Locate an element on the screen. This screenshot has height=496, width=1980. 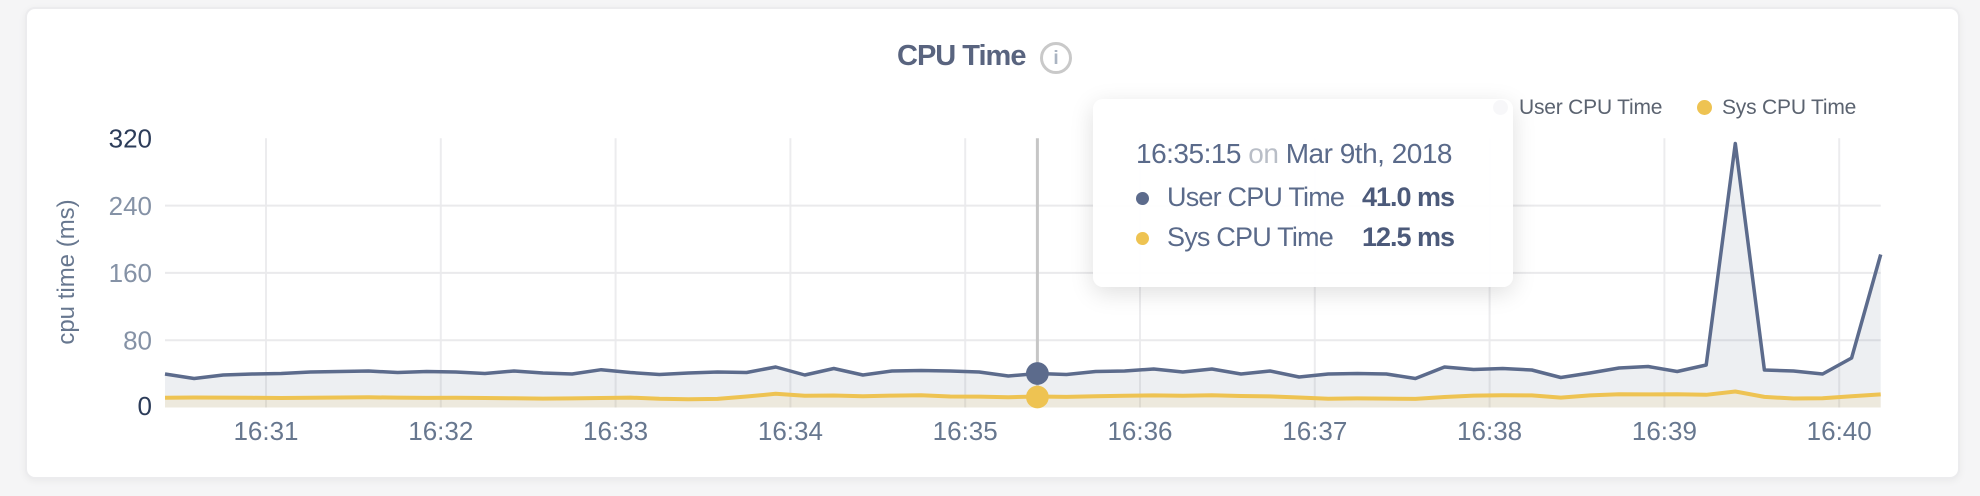
svg-text: 16:38 is located at coordinates (1489, 431).